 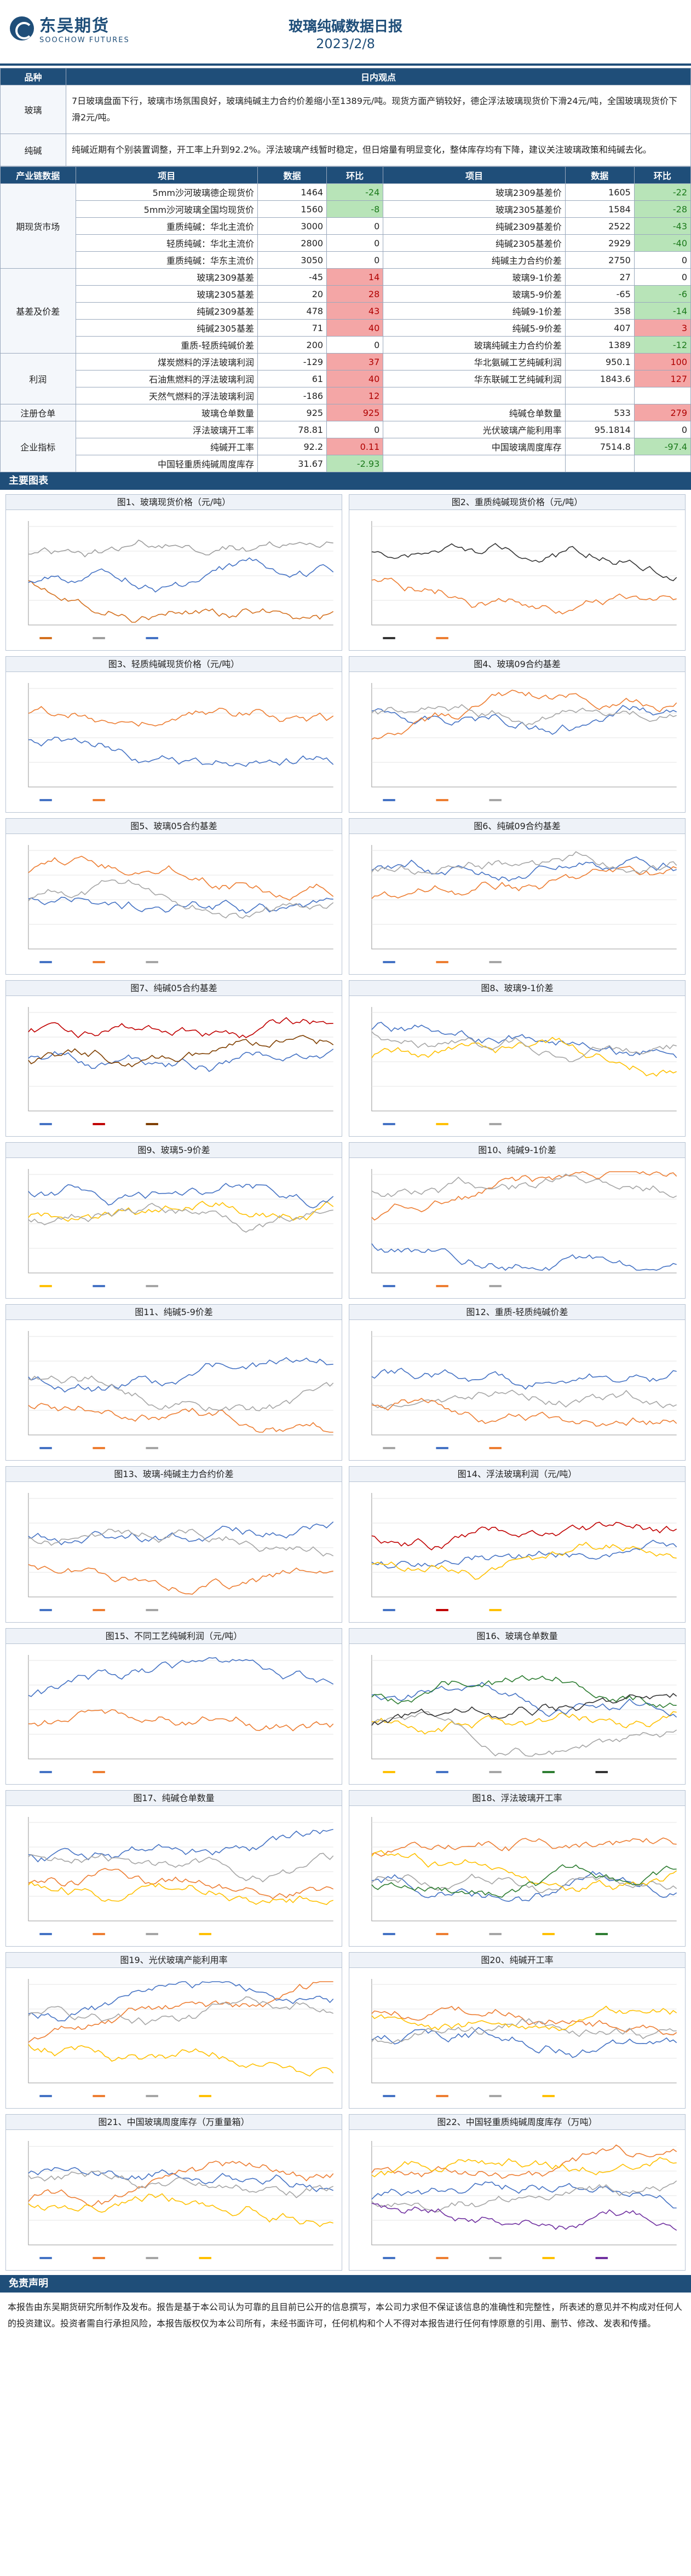 I want to click on chart-panel: 图11、纯碱5-9价差, so click(x=173, y=1382).